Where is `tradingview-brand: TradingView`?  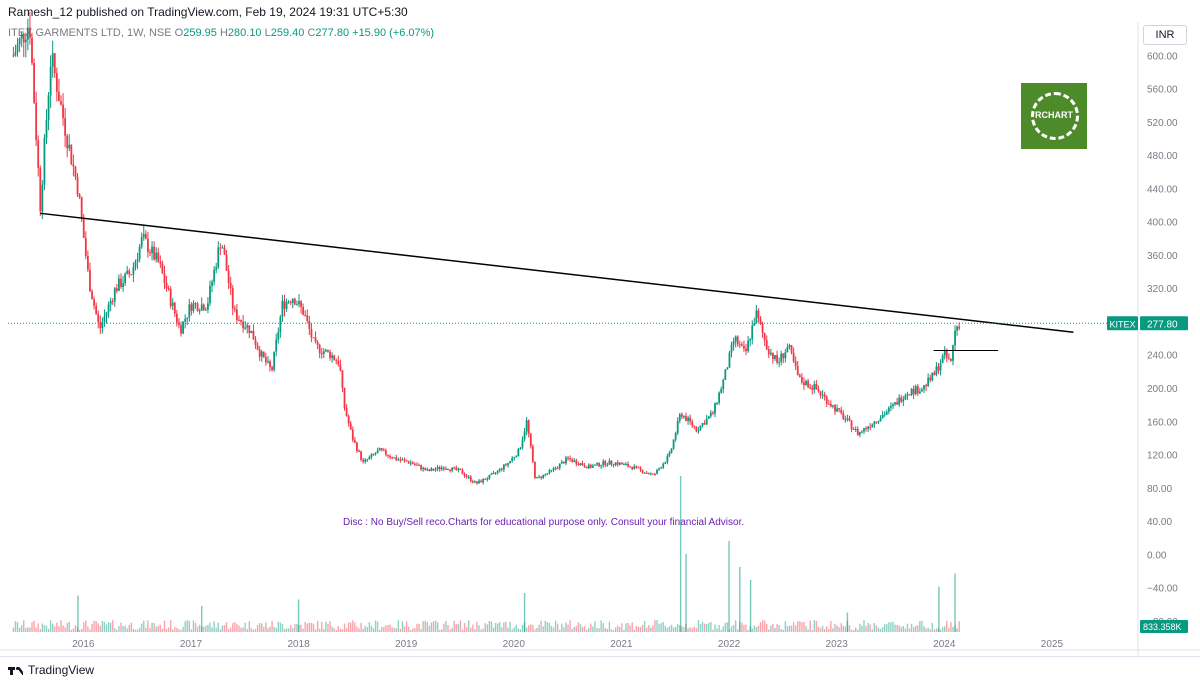 tradingview-brand: TradingView is located at coordinates (51, 670).